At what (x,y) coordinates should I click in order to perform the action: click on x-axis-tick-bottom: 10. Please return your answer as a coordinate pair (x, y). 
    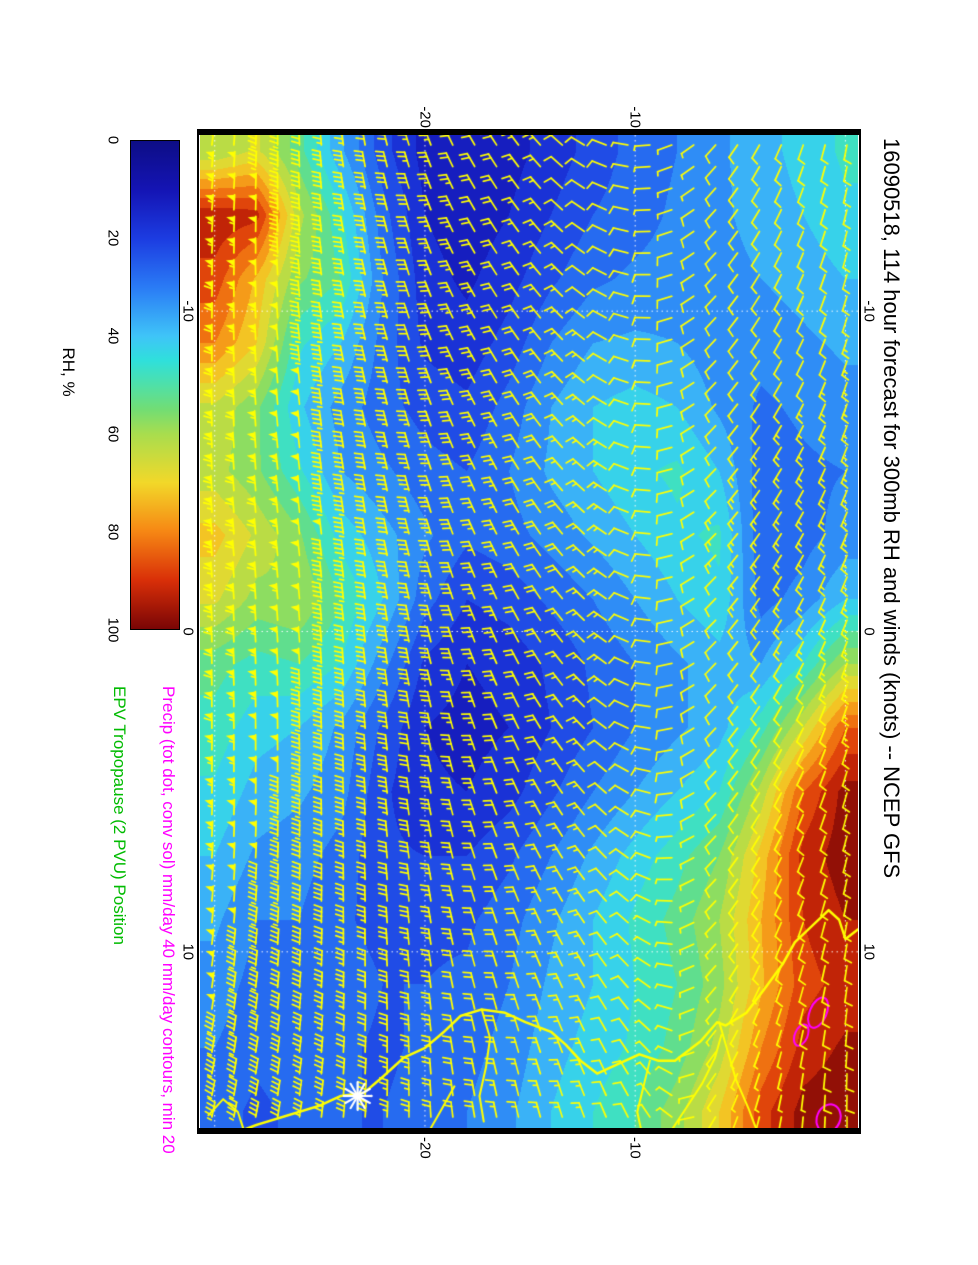
    Looking at the image, I should click on (188, 952).